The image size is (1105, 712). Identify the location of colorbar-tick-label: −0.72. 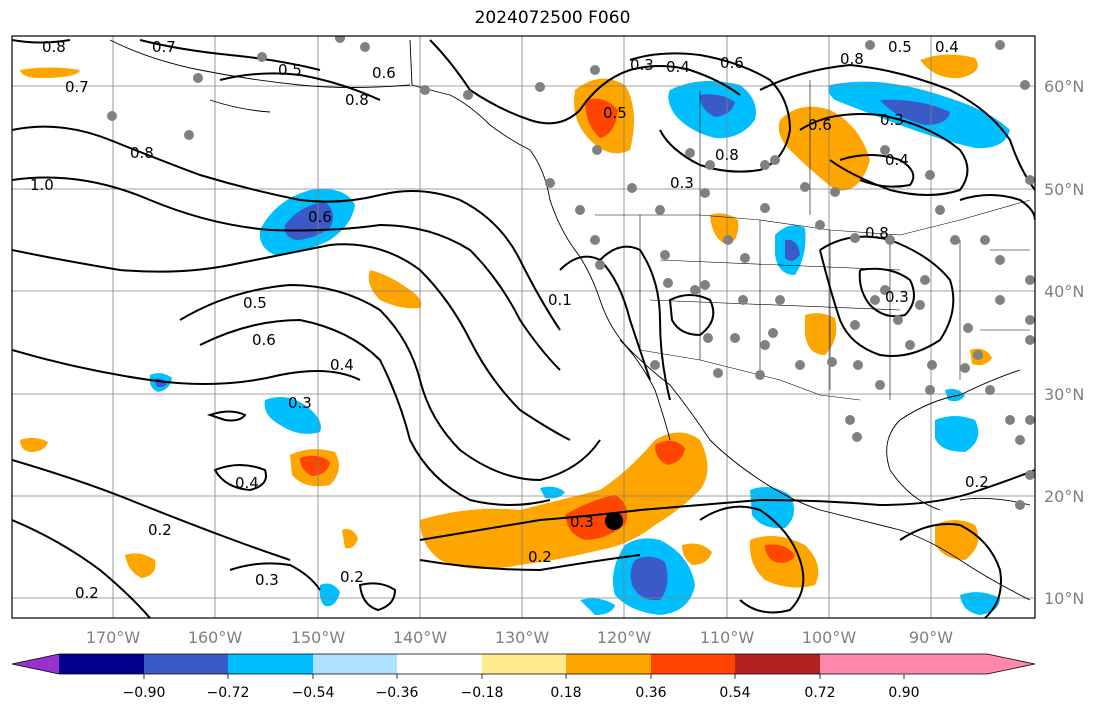
(228, 693).